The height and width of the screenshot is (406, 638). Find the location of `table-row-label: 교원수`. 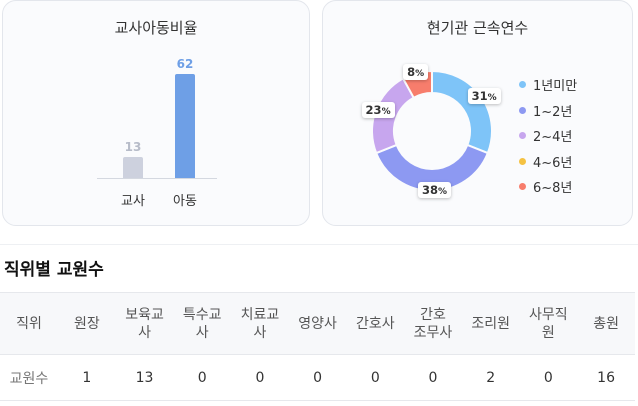

table-row-label: 교원수 is located at coordinates (29, 377).